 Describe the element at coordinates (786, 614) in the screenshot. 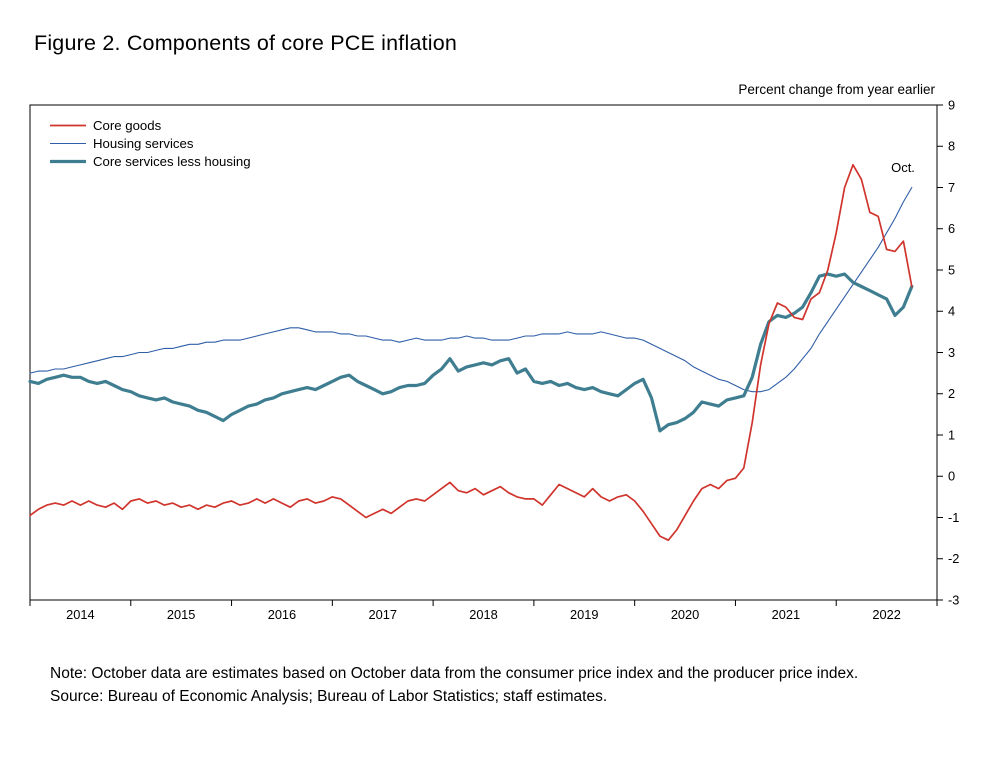

I see `x-tick-label: 2021` at that location.